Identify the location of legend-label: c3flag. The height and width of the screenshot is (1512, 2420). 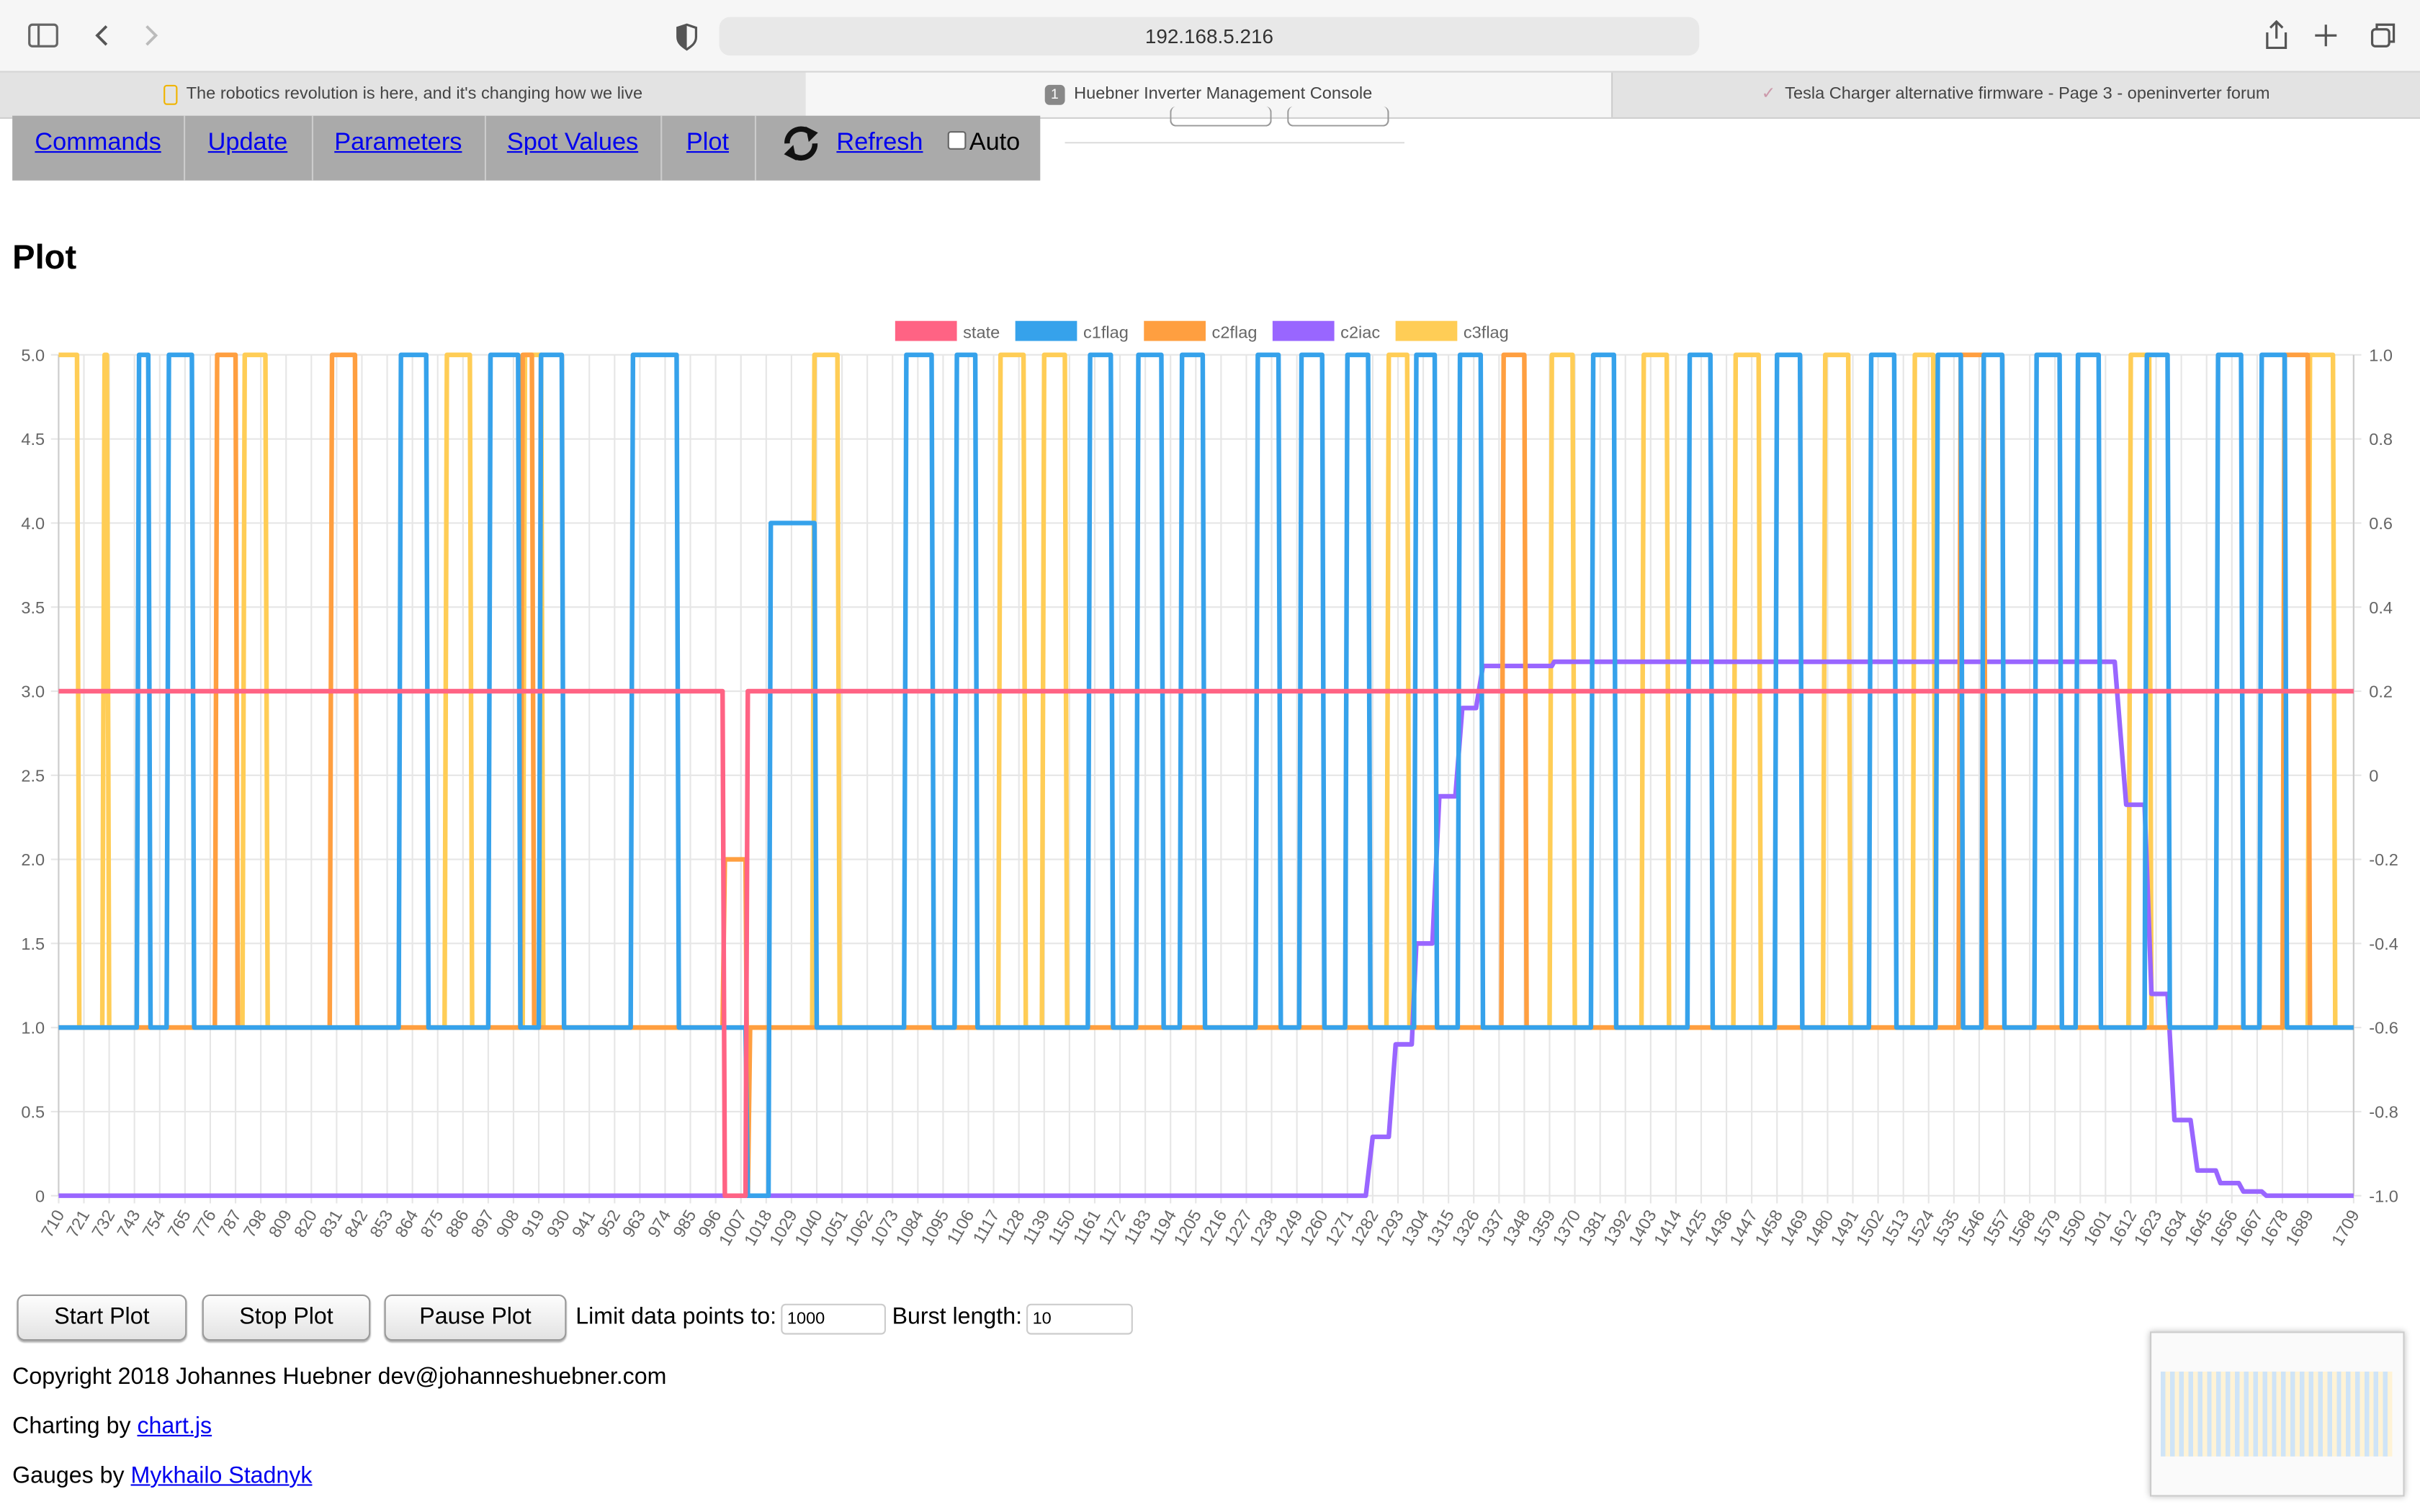
(1486, 332).